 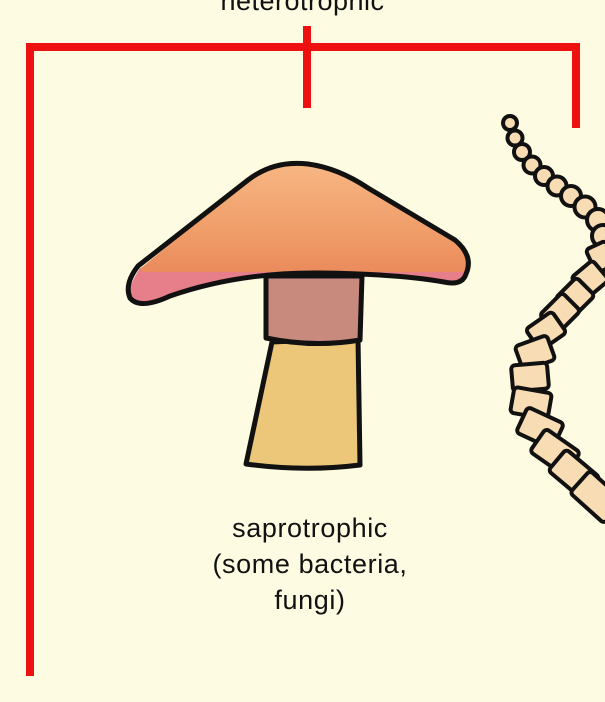 I want to click on filament-chain-icon, so click(x=553, y=319).